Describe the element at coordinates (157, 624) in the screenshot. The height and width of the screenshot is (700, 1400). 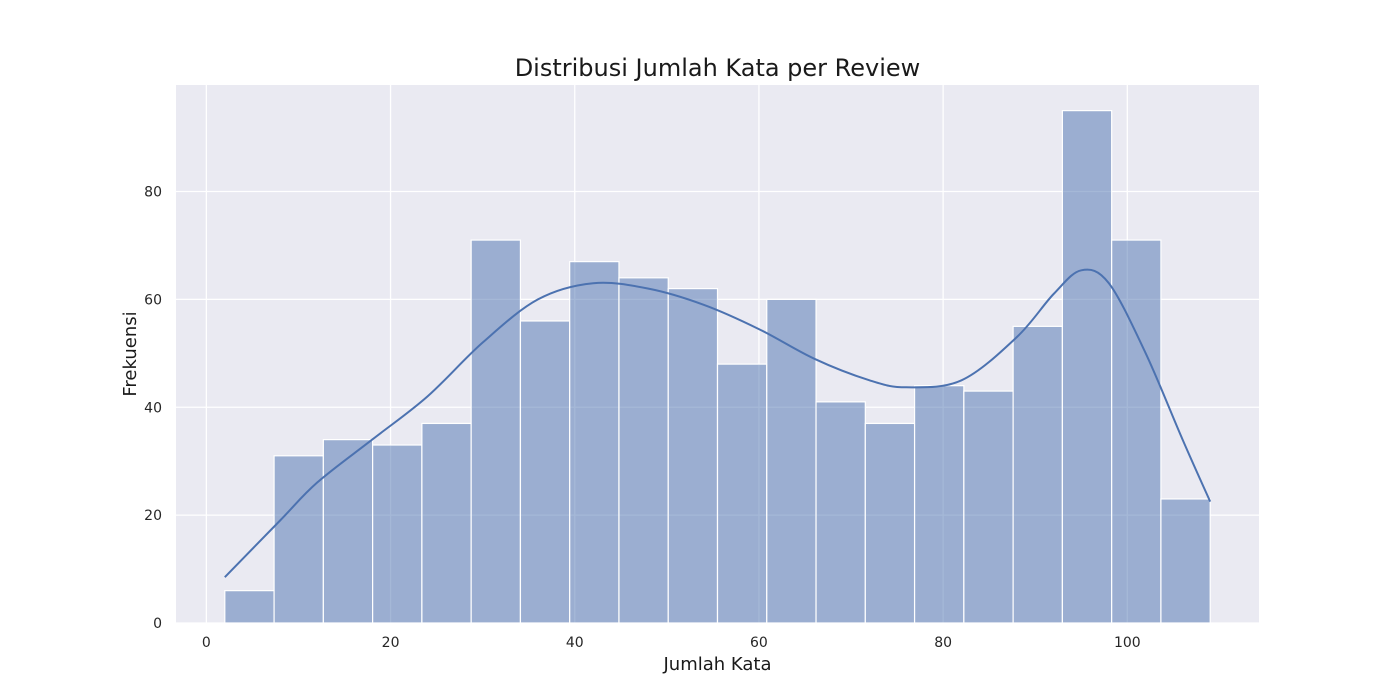
I see `y-tick-label: 0` at that location.